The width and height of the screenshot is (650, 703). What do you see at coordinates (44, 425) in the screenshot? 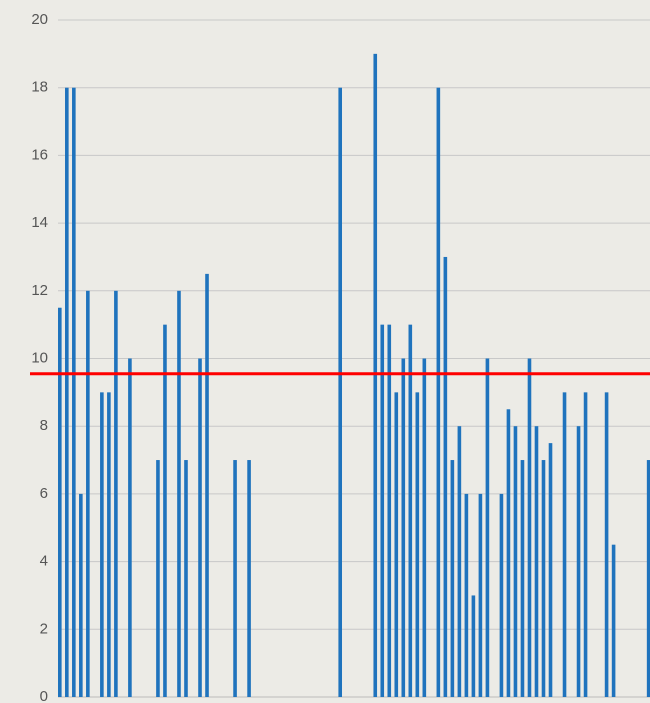
I see `y-tick-label: 8` at bounding box center [44, 425].